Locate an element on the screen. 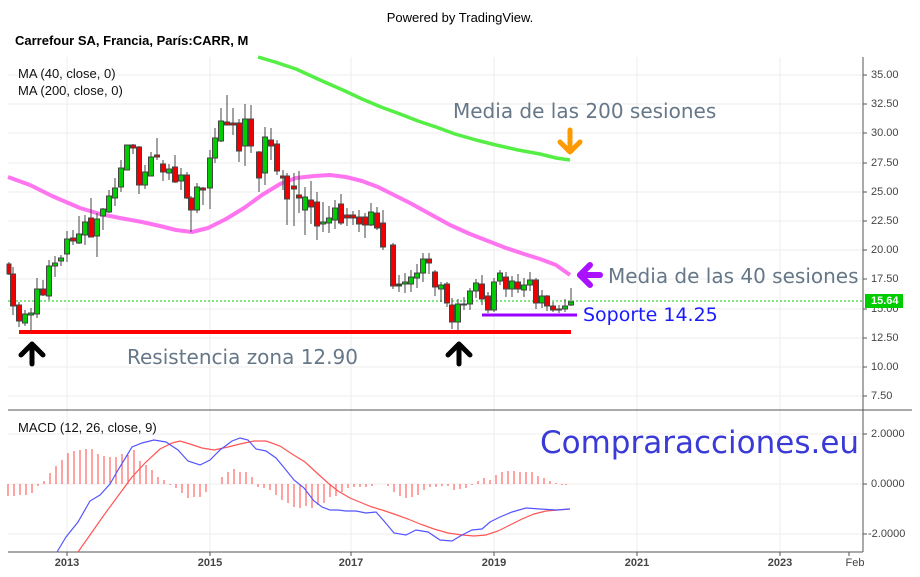  arrow-up-right-icon is located at coordinates (459, 354).